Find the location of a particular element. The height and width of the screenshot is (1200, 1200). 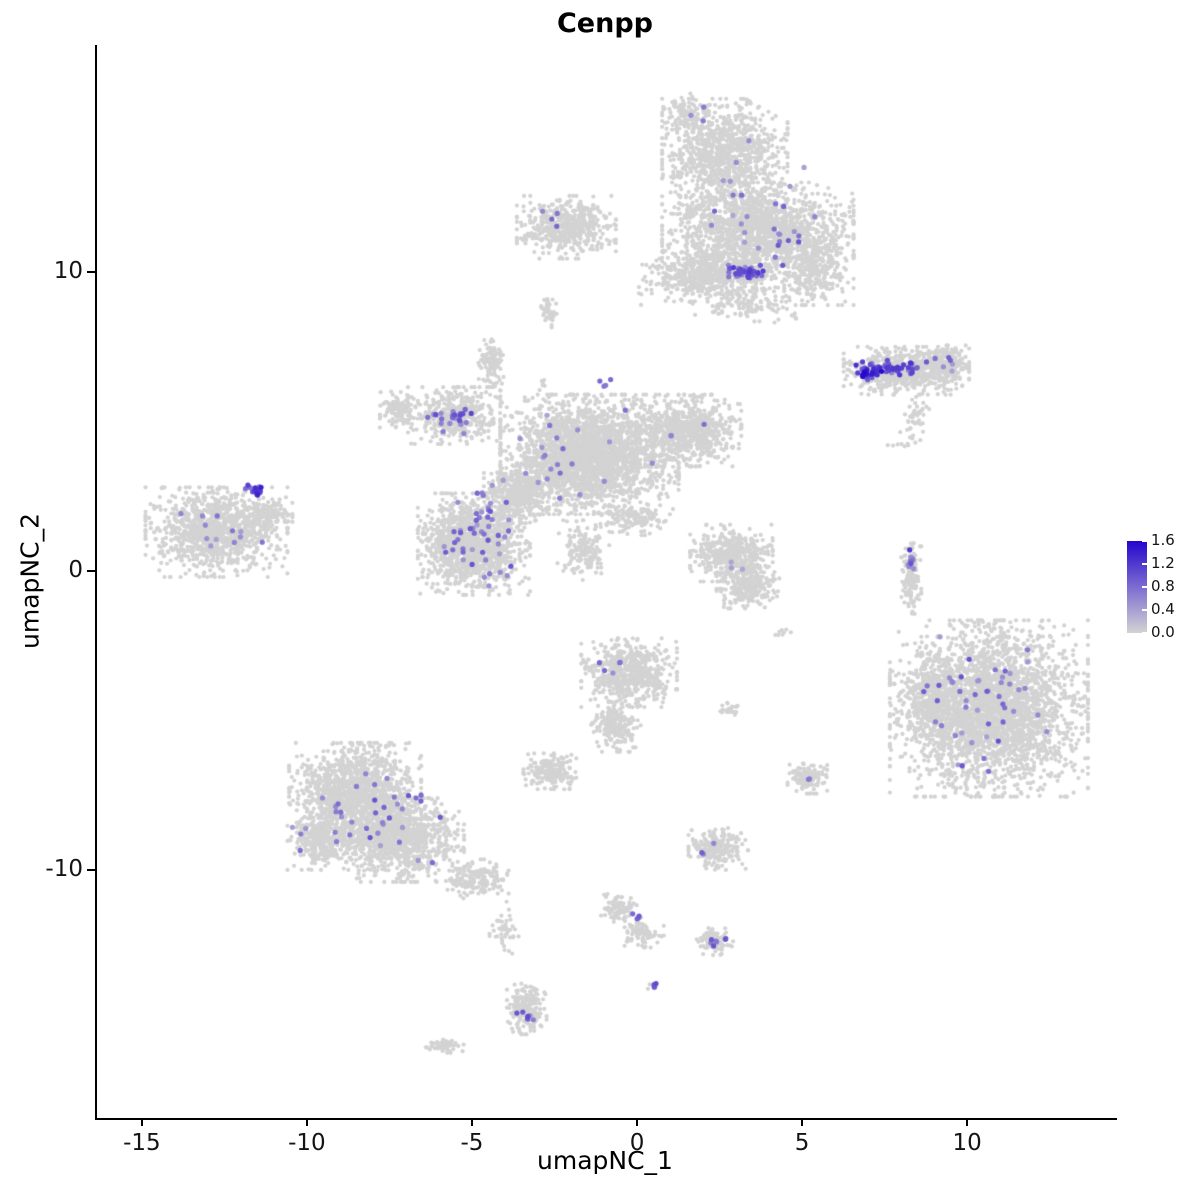

y-tick-label: 0 is located at coordinates (75, 570).